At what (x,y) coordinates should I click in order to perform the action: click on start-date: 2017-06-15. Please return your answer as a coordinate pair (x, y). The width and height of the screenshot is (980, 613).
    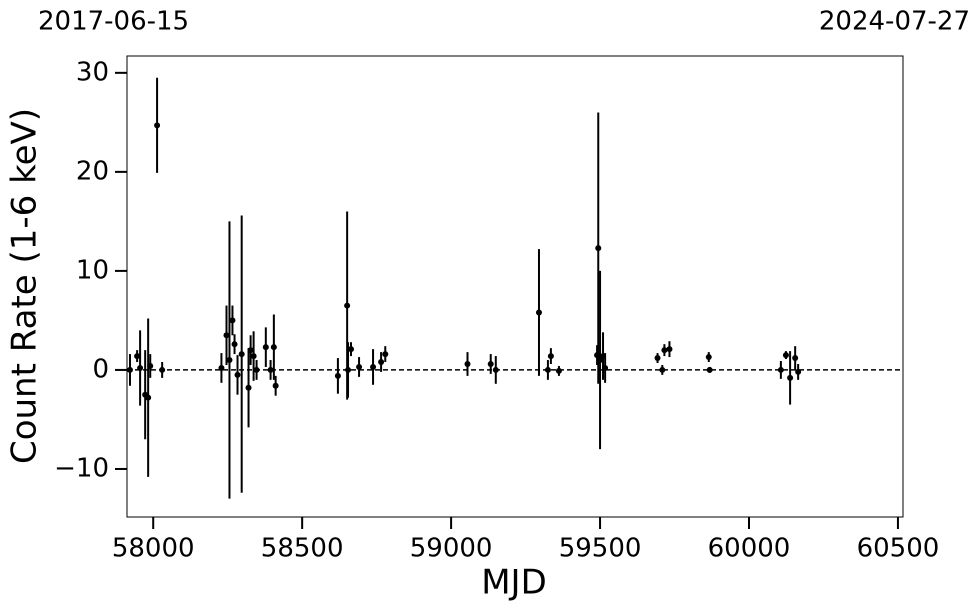
    Looking at the image, I should click on (113, 22).